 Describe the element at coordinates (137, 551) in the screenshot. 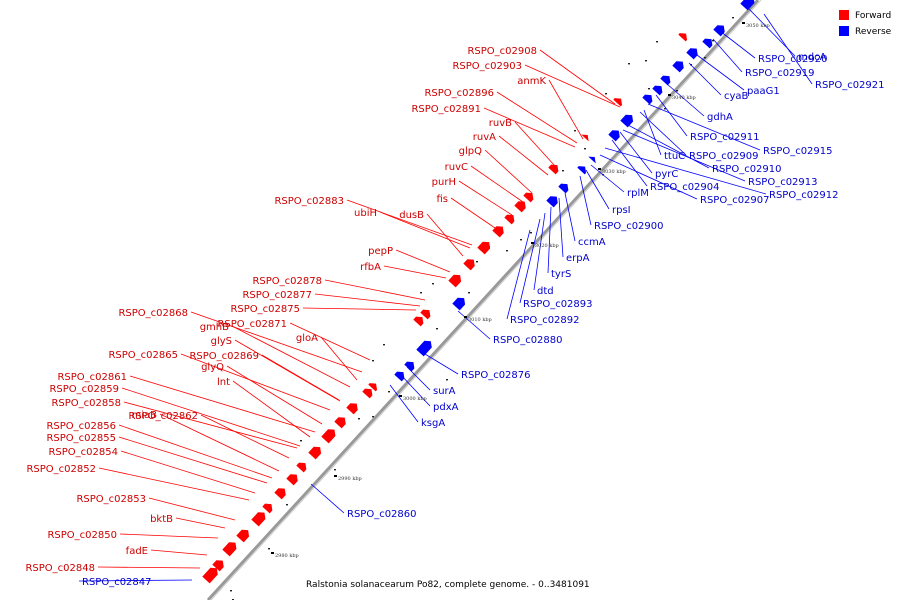

I see `forward-gene-label: fadE` at that location.